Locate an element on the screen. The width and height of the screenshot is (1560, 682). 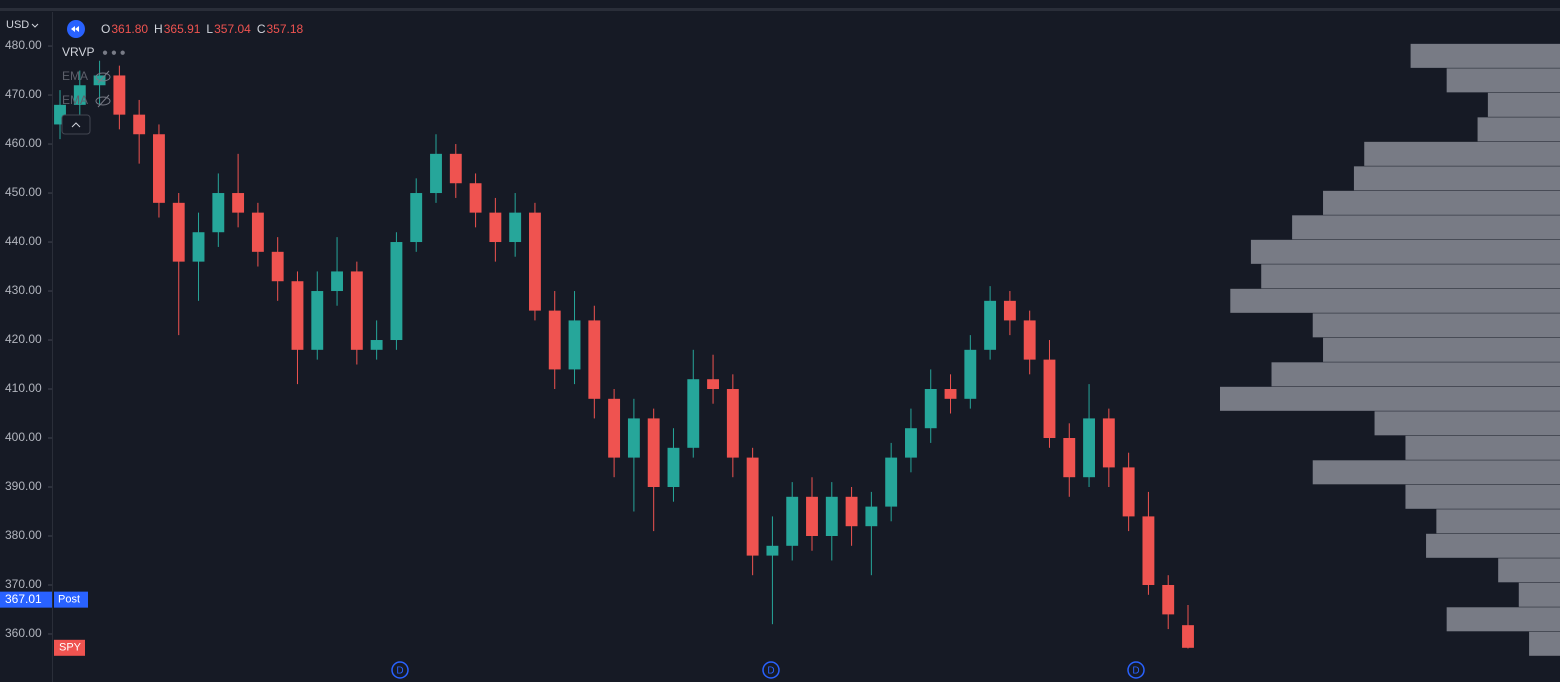
symbol-label: SPY is located at coordinates (70, 648).